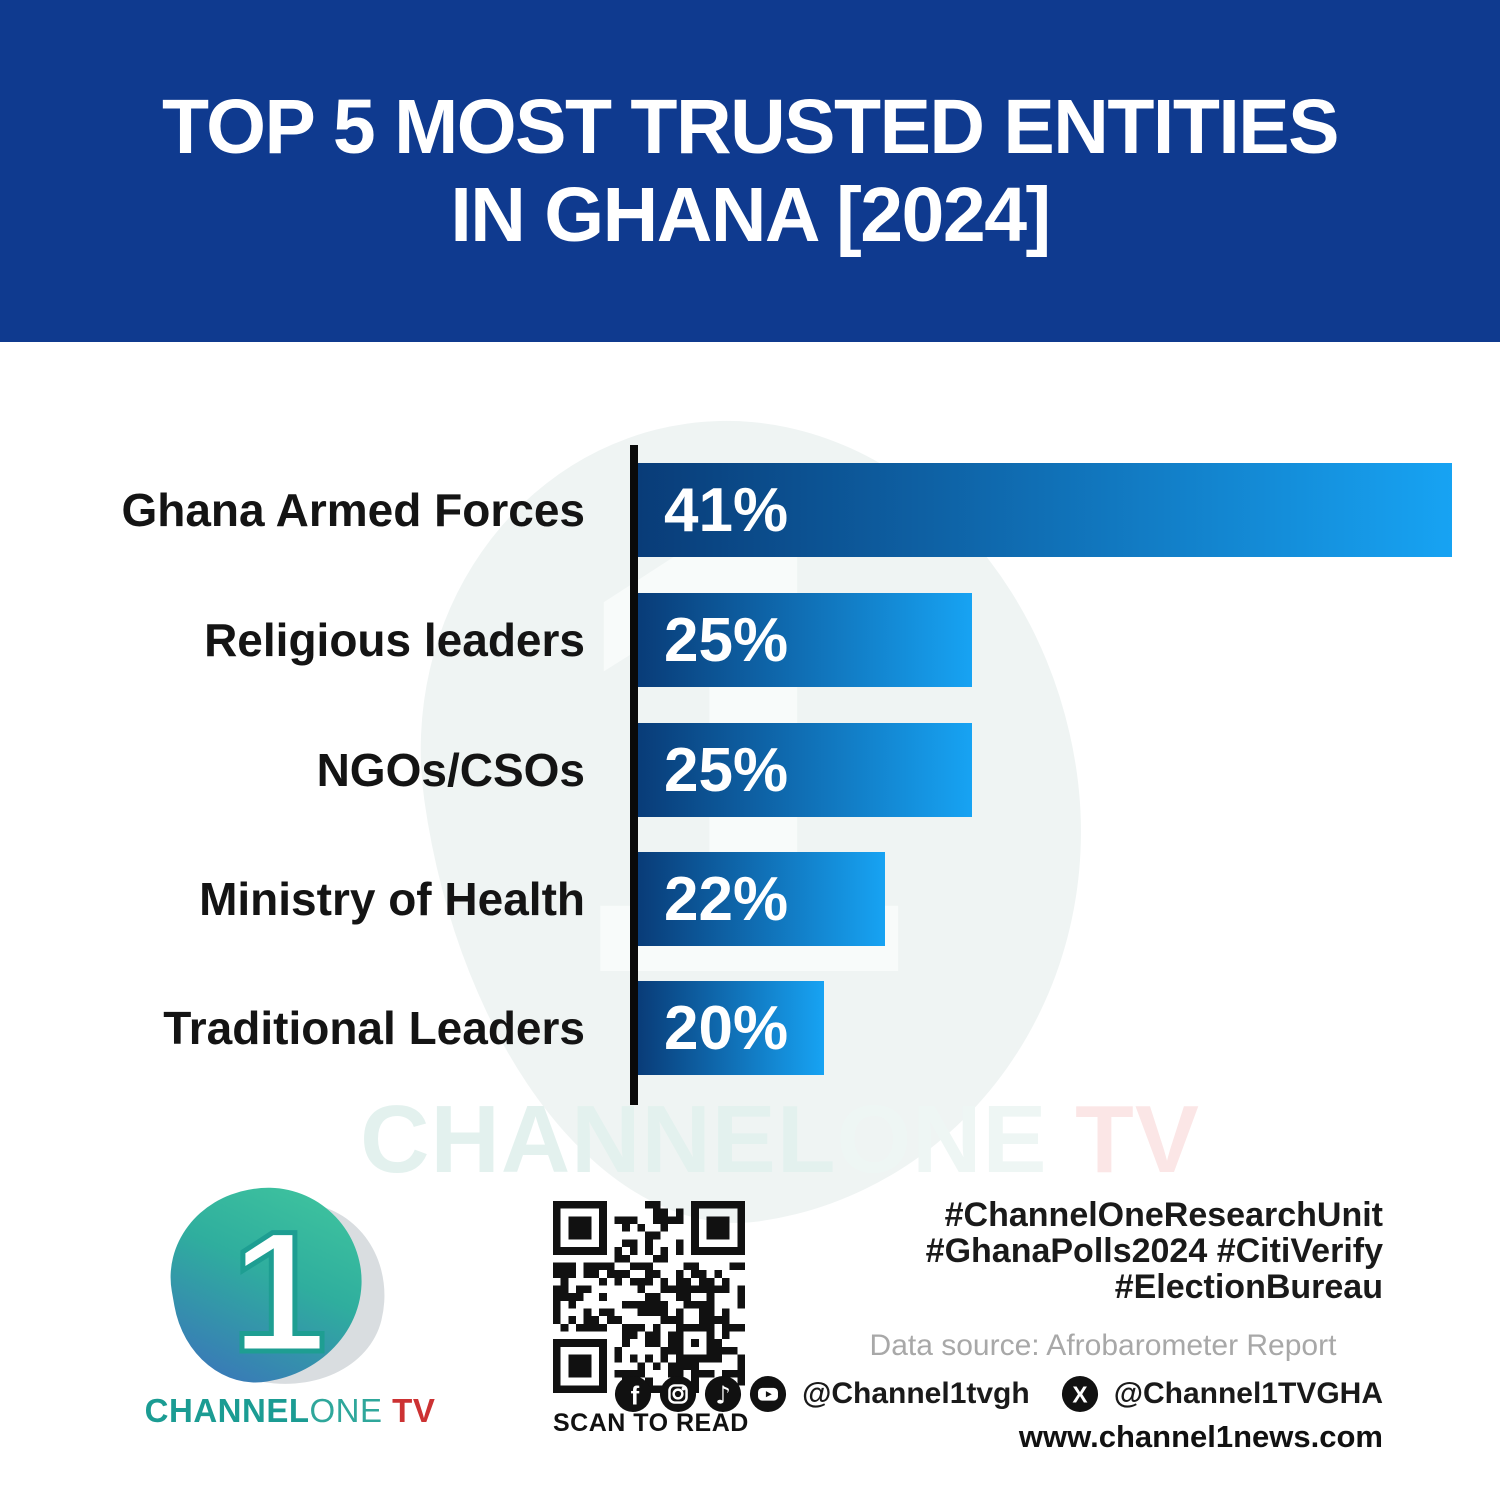 Image resolution: width=1500 pixels, height=1500 pixels. I want to click on website-url: www.channel1news.com, so click(1200, 1436).